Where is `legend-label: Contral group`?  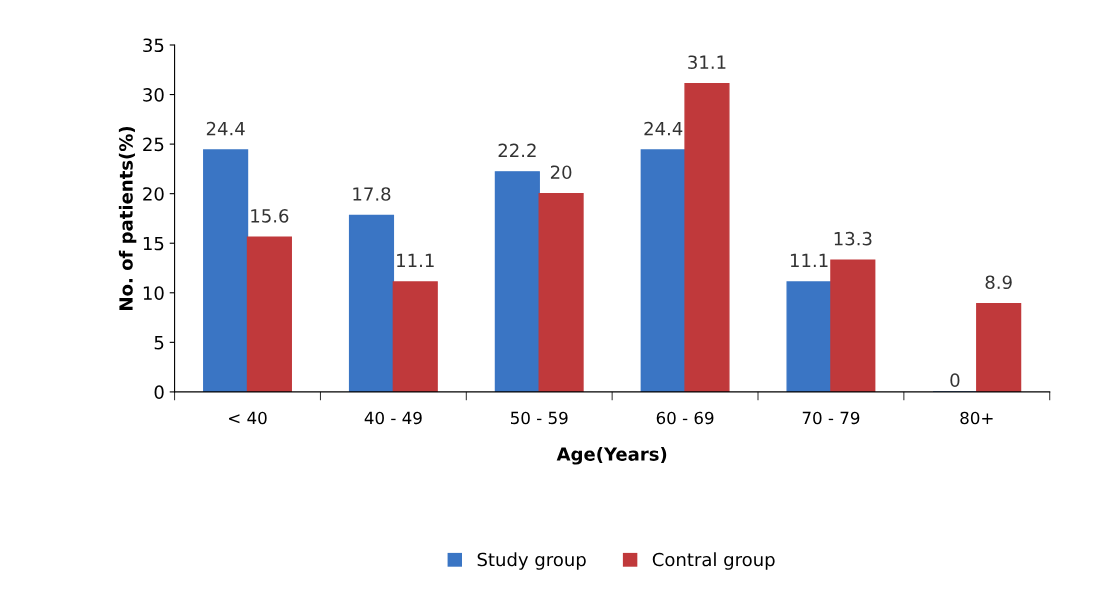
legend-label: Contral group is located at coordinates (713, 561).